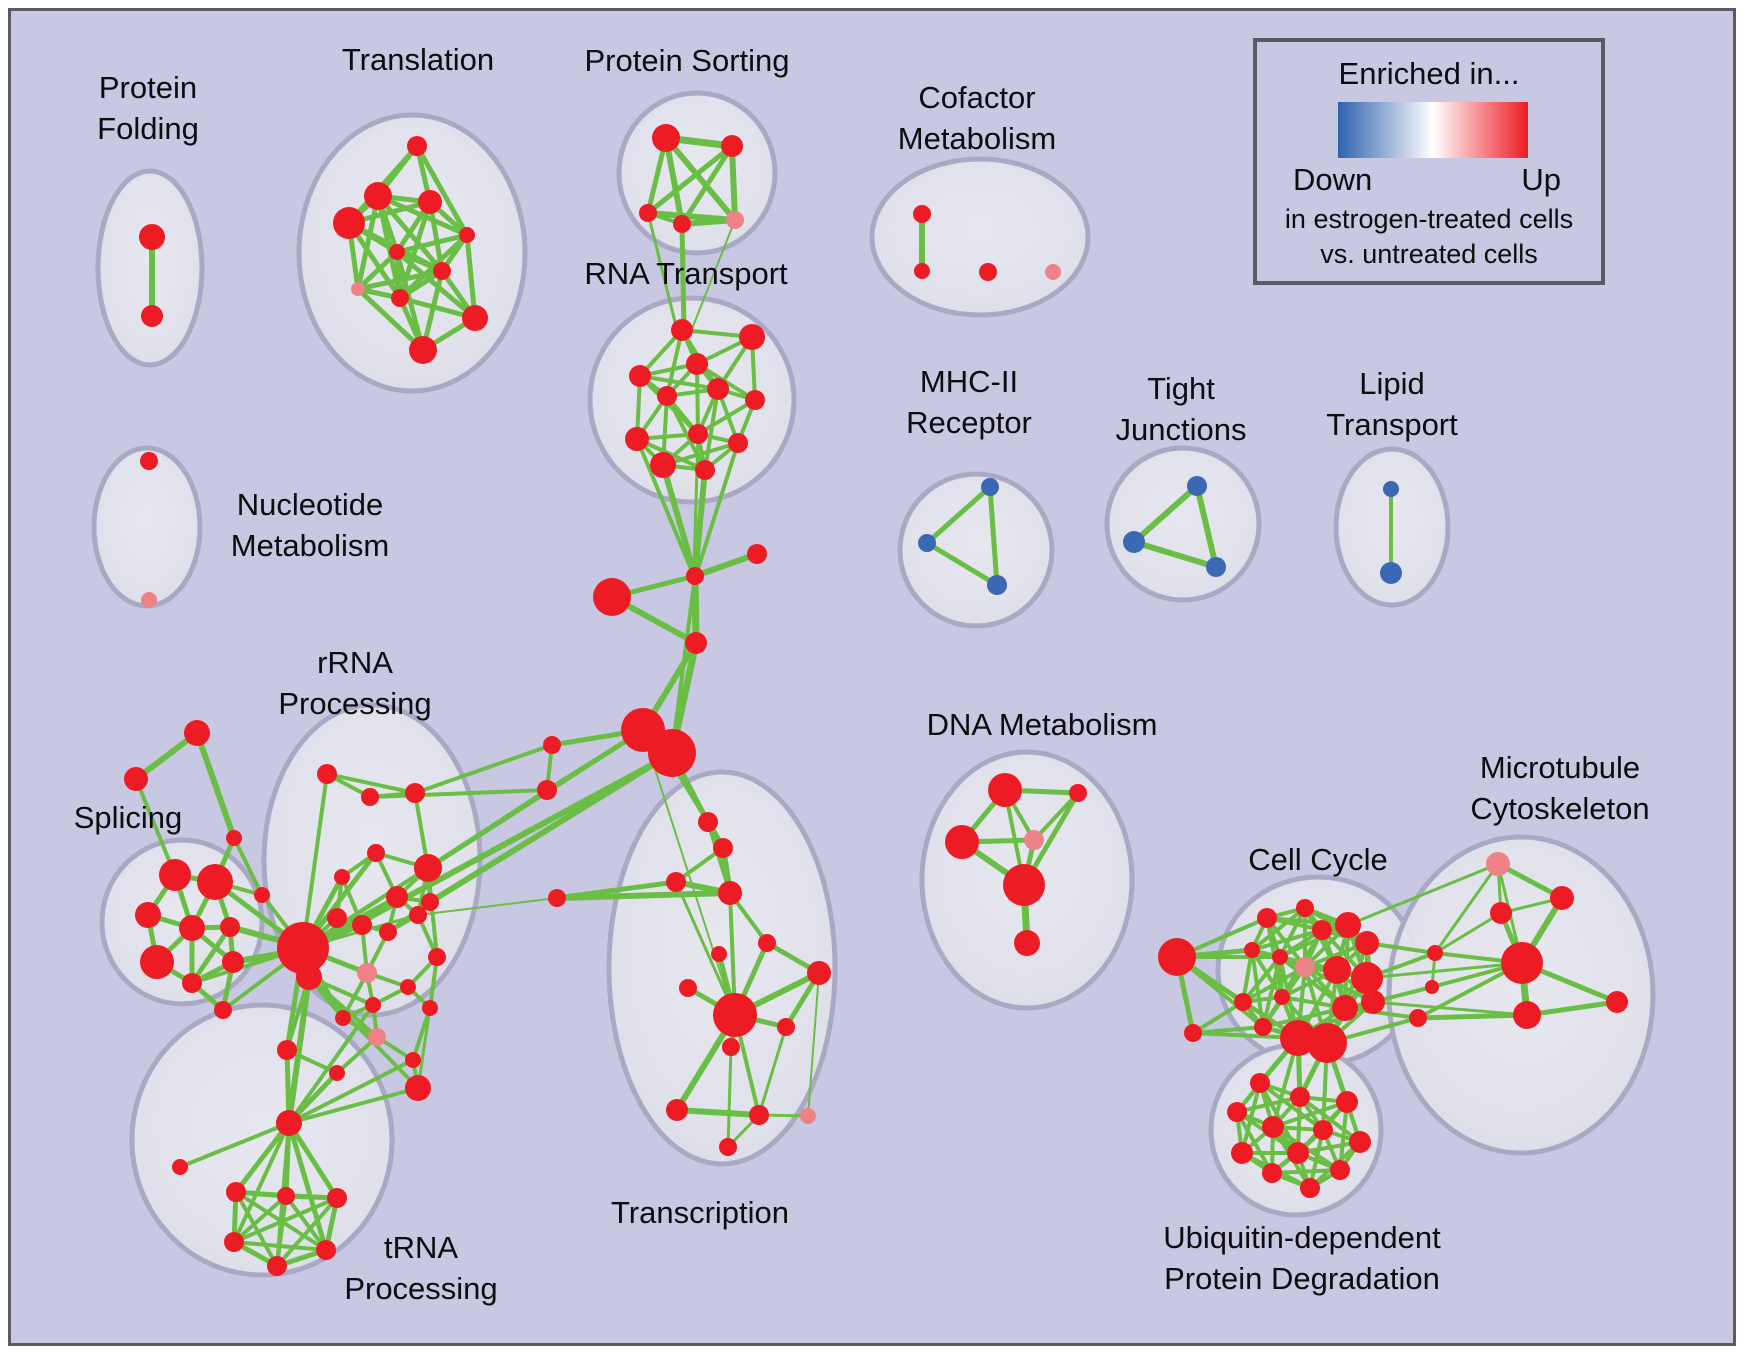 The width and height of the screenshot is (1750, 1360). I want to click on cluster-rna-transport-label: RNA Transport, so click(686, 273).